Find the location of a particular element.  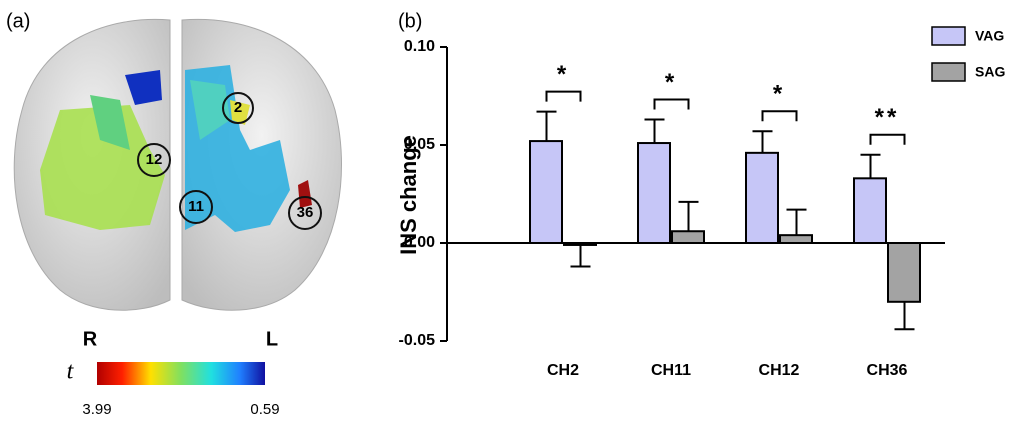

y-tick-label: 0.10 is located at coordinates (419, 46).